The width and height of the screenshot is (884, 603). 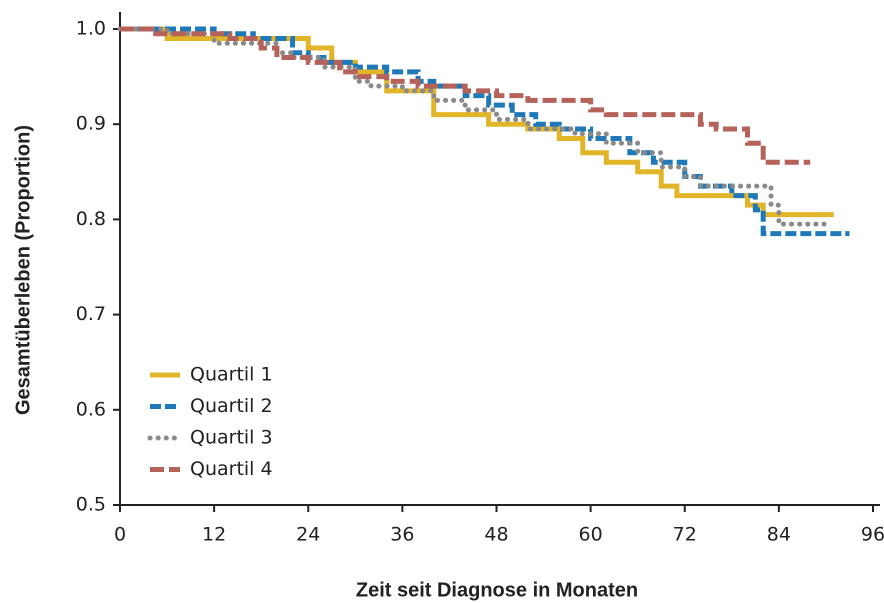 What do you see at coordinates (872, 535) in the screenshot?
I see `x-tick-label: 96` at bounding box center [872, 535].